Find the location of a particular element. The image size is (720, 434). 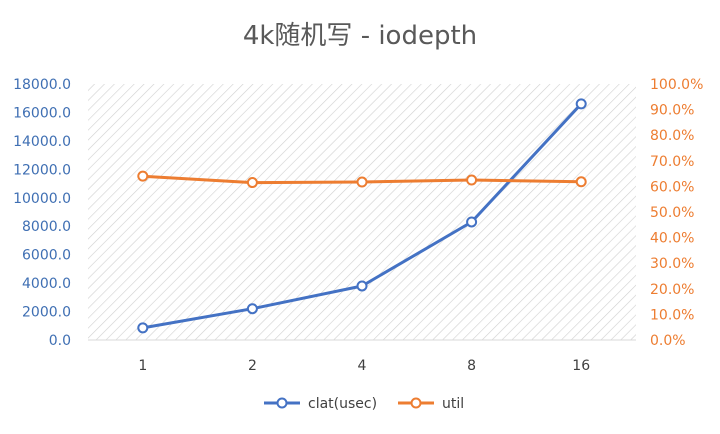

y-left-tick-label: 4000.0 is located at coordinates (46, 284).